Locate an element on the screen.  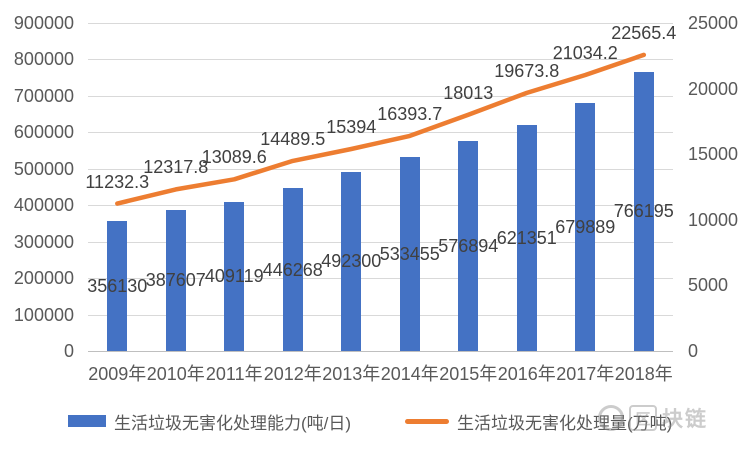
bar-data-label: 409119 is located at coordinates (234, 276).